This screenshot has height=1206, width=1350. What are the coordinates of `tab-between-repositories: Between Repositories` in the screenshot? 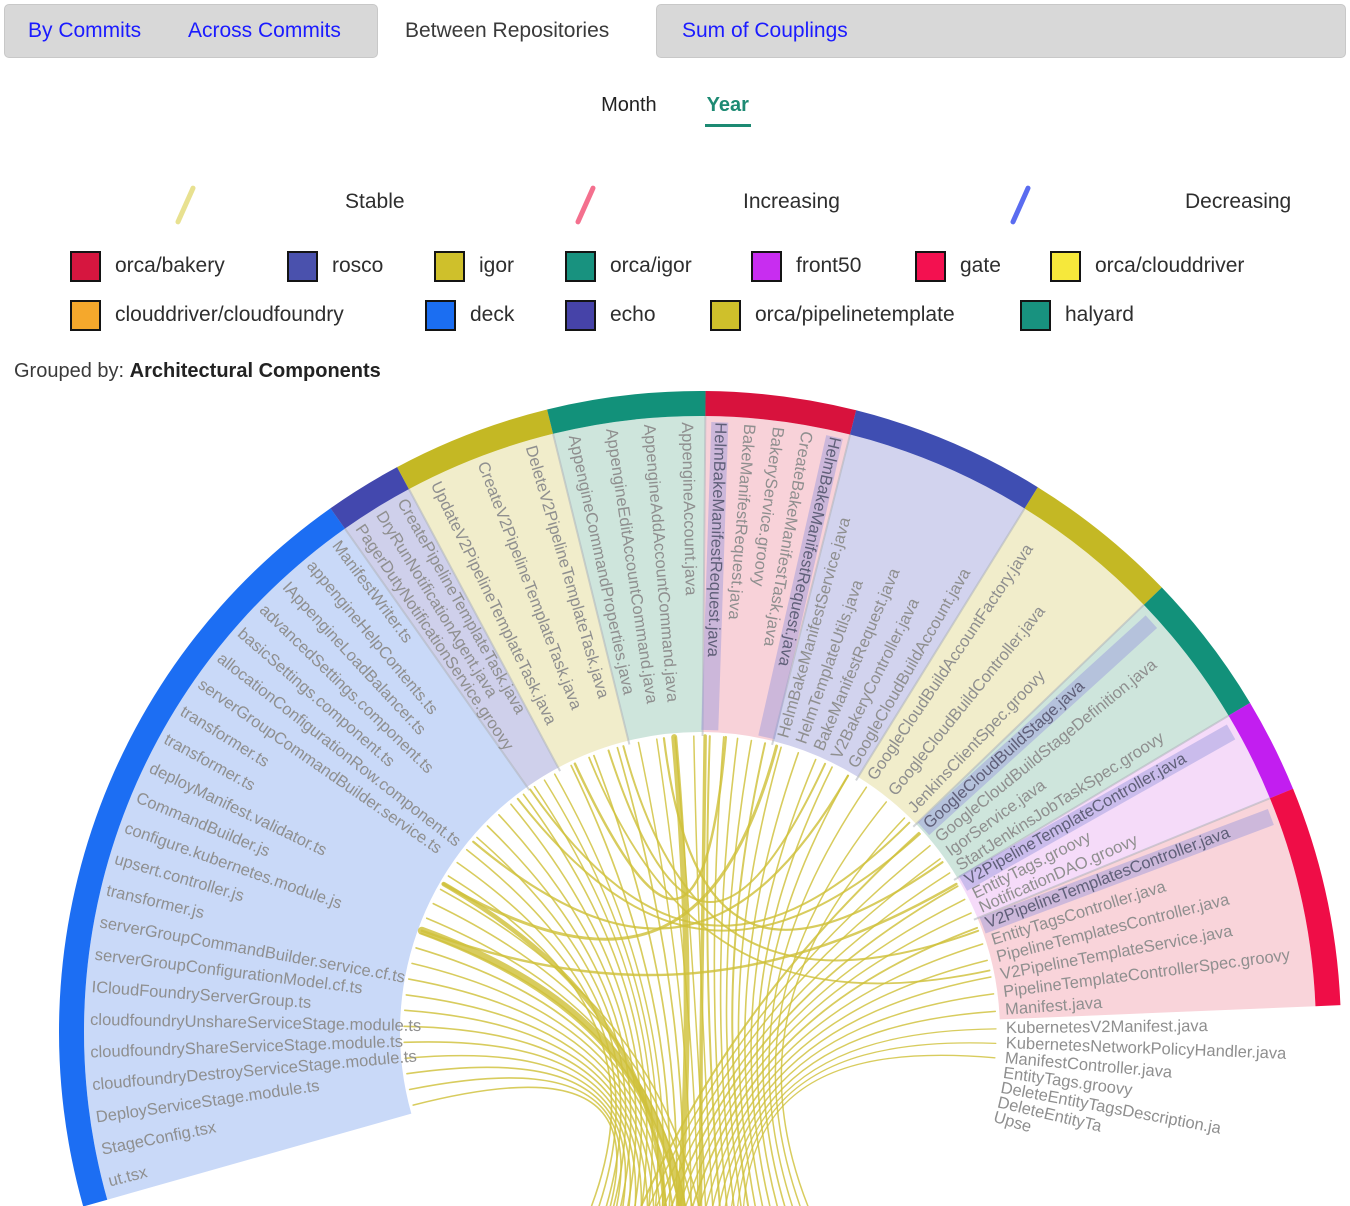 It's located at (507, 30).